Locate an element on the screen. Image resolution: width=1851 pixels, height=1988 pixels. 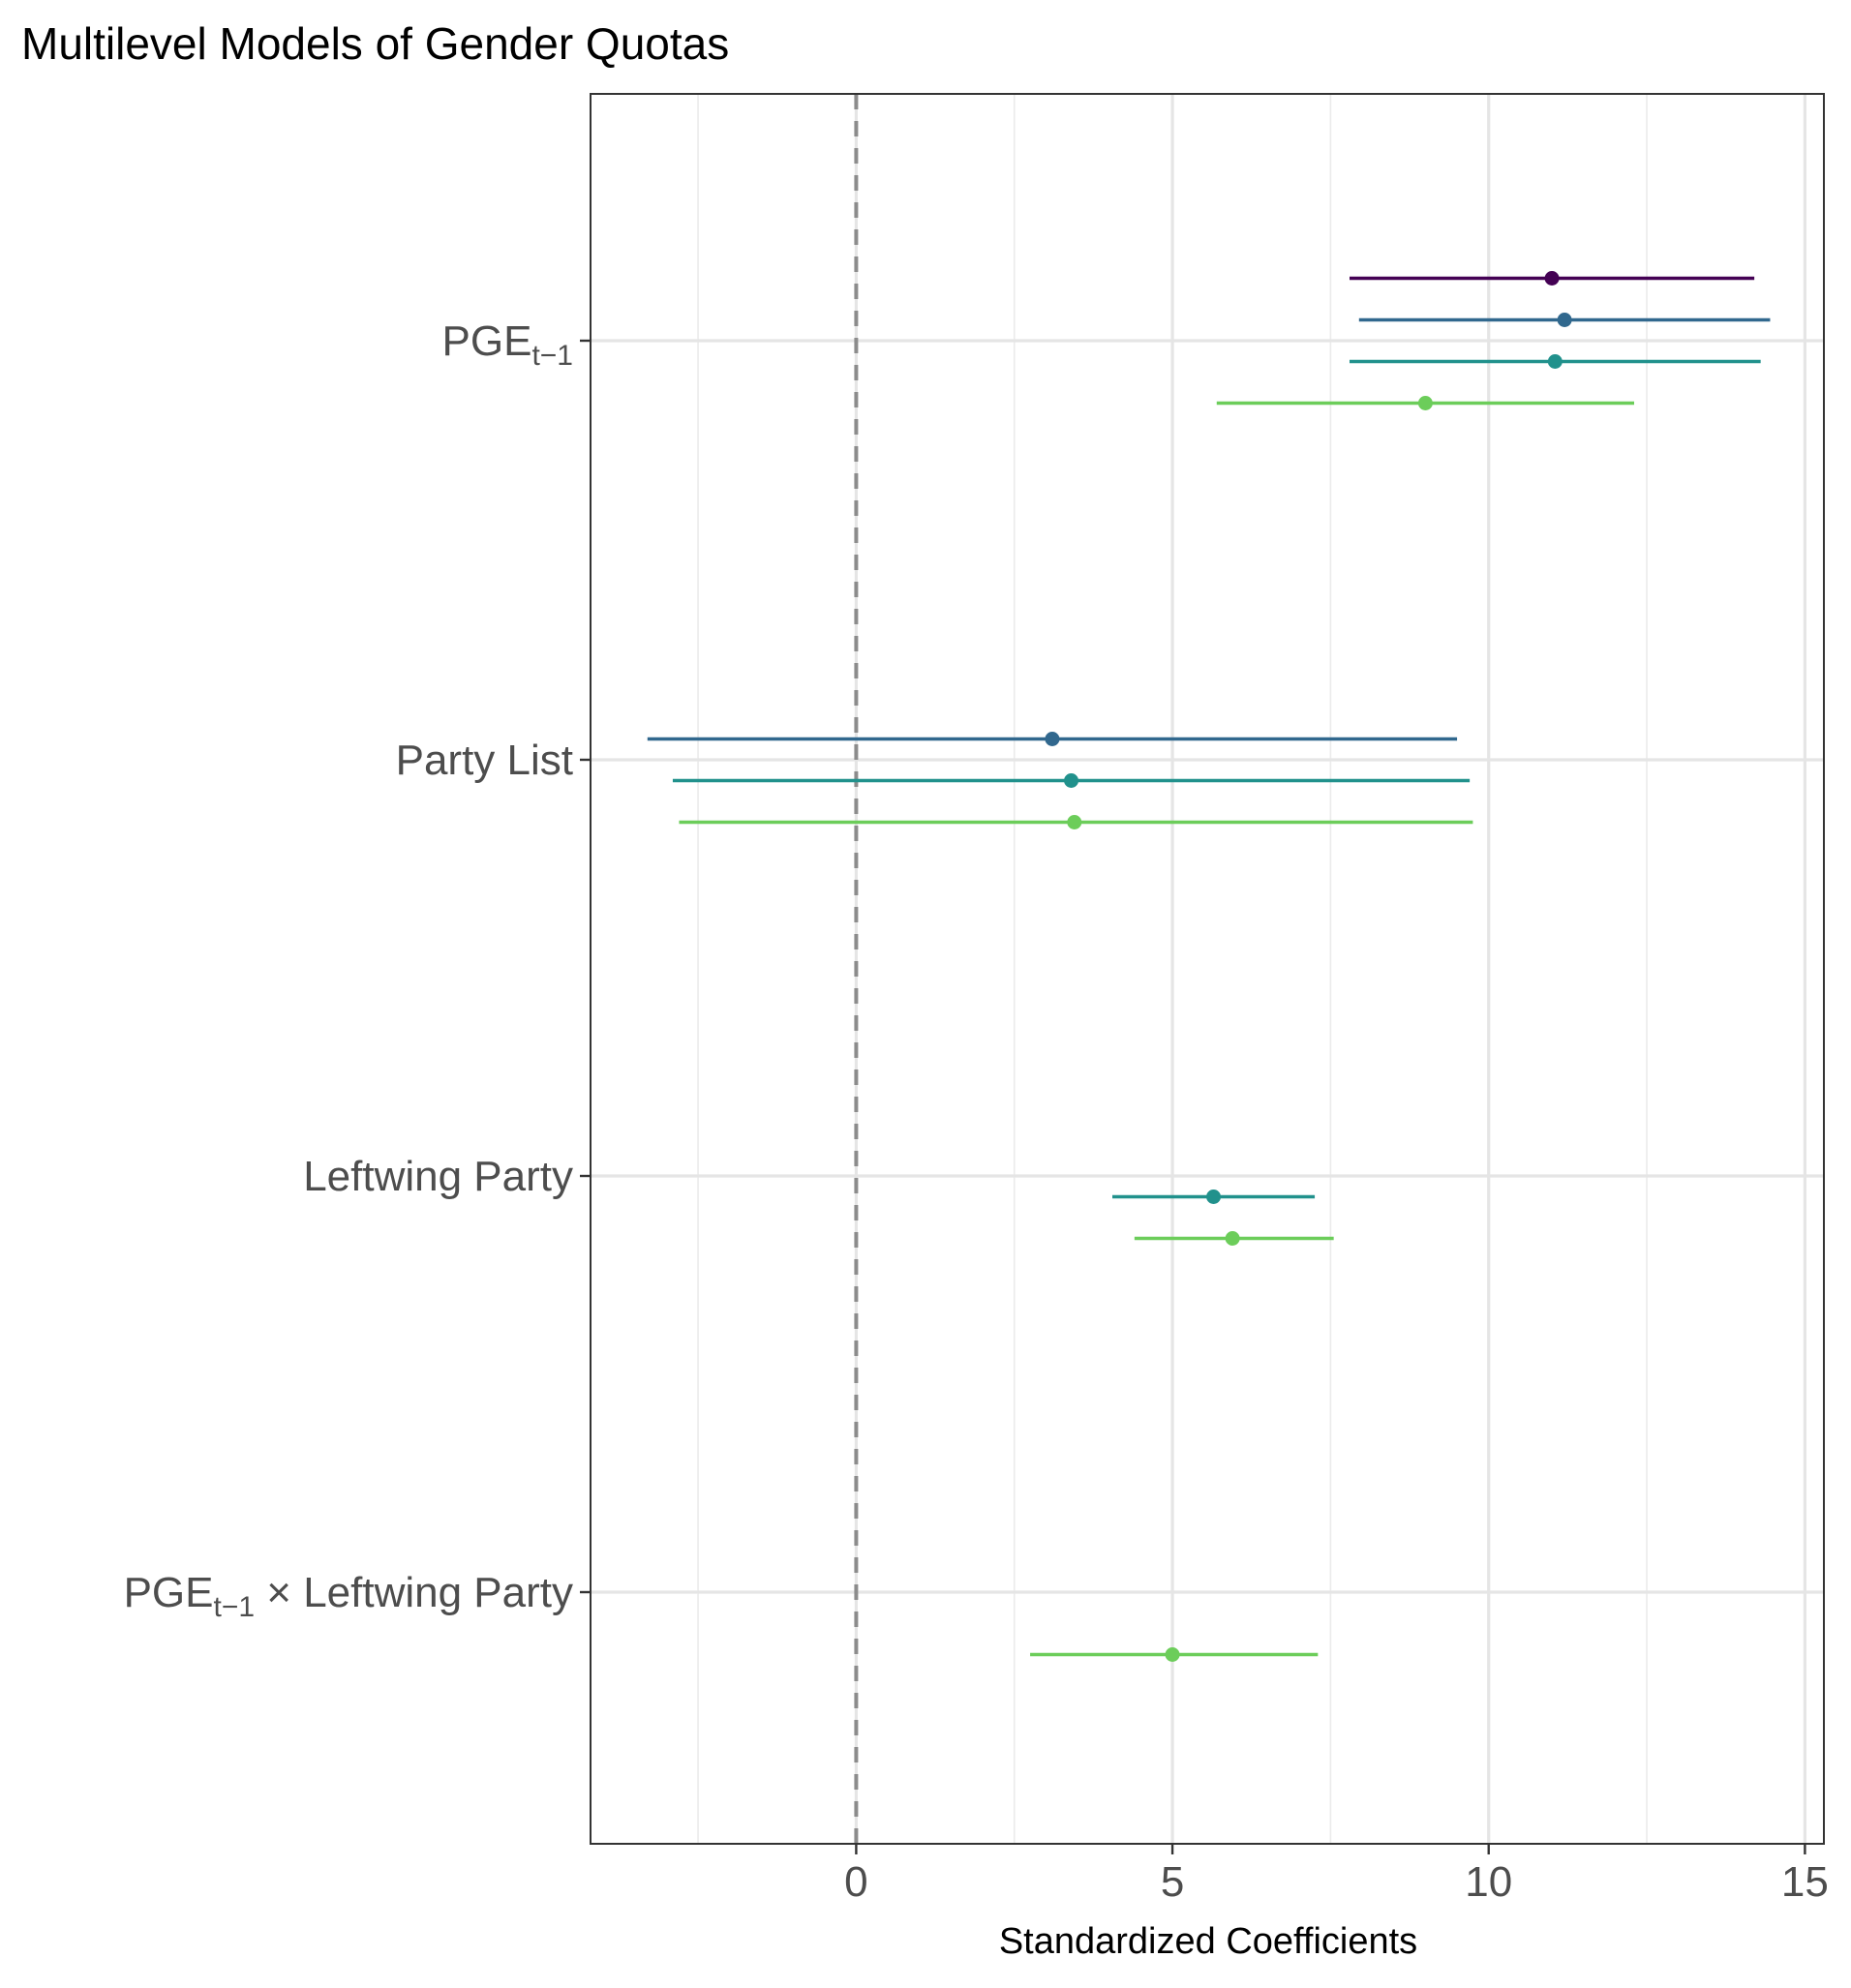
x-tick-label: 10 is located at coordinates (1488, 1882).